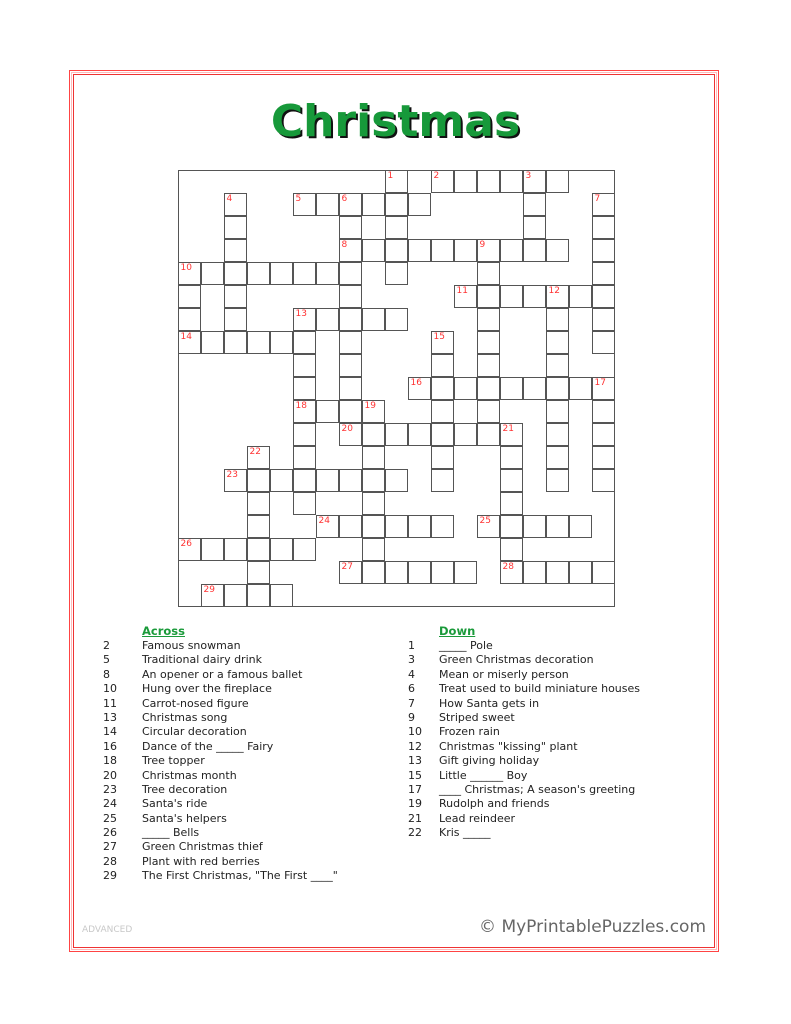 This screenshot has width=791, height=1024. Describe the element at coordinates (258, 457) in the screenshot. I see `grid-cell: 22` at that location.